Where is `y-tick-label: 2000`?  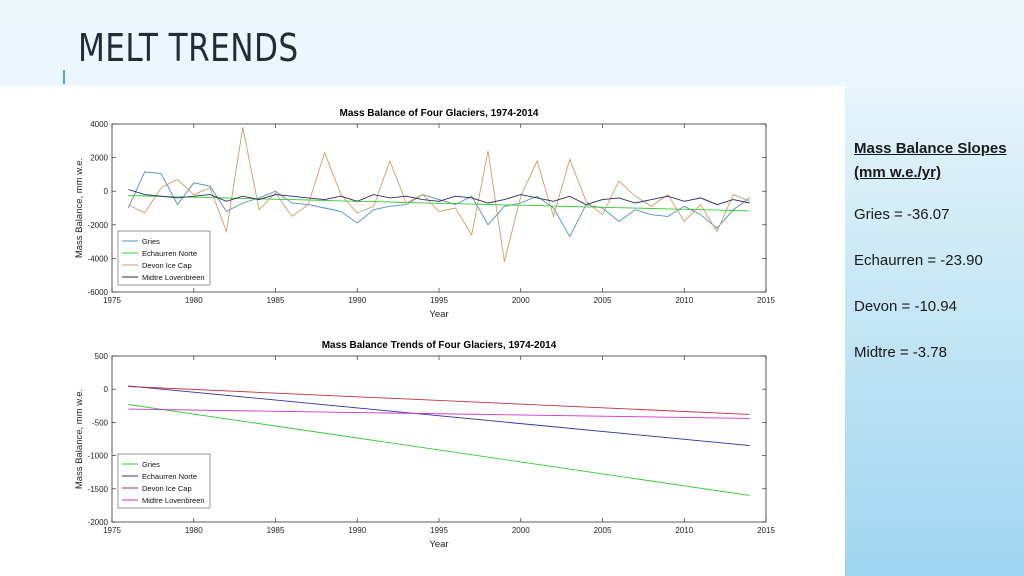
y-tick-label: 2000 is located at coordinates (99, 158).